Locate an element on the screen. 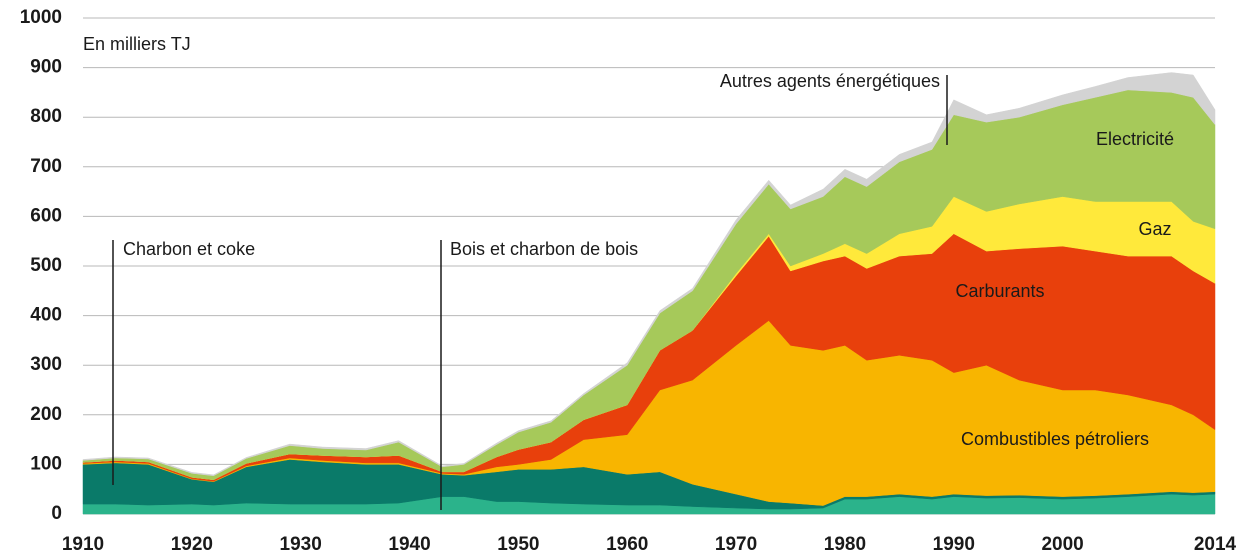  y-tick-label: 800 is located at coordinates (46, 116).